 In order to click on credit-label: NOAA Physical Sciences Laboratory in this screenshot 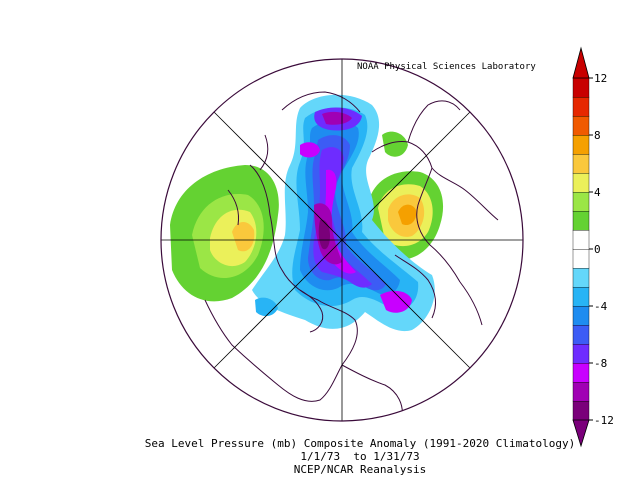, I will do `click(446, 67)`.